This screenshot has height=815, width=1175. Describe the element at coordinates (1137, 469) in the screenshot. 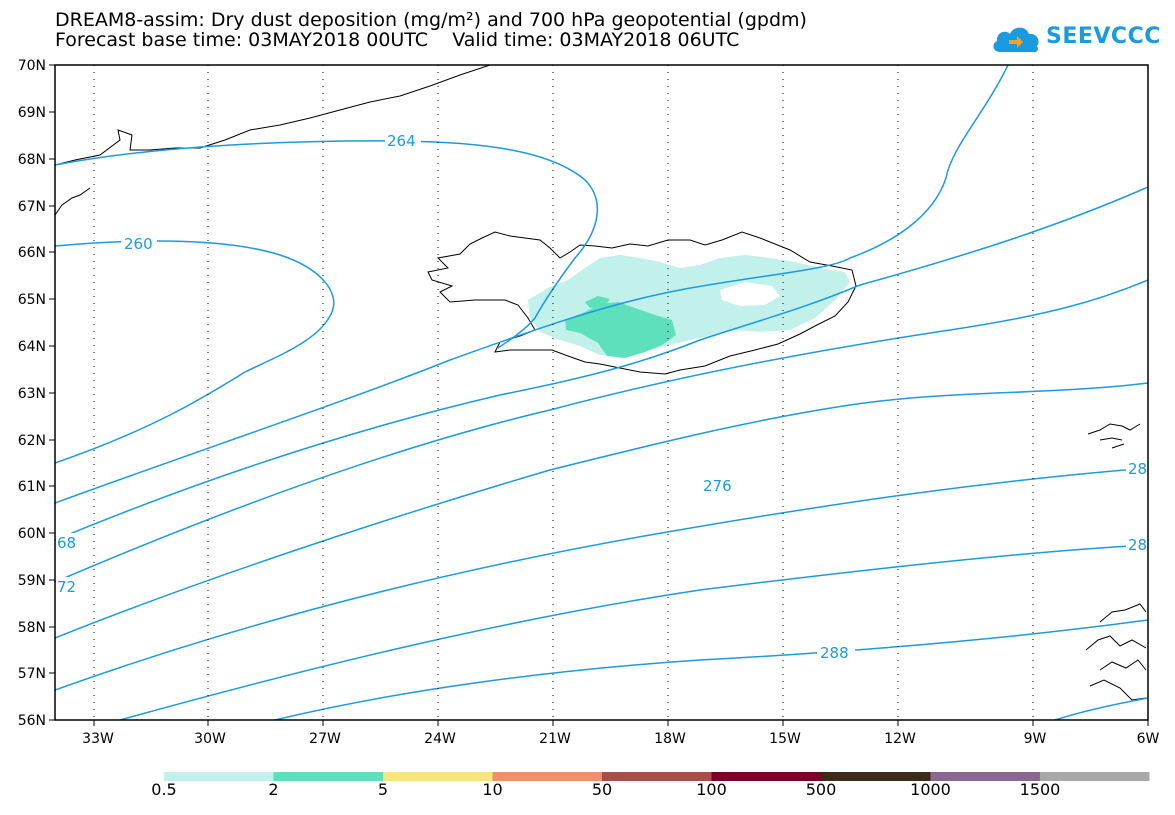

I see `contour-label-28-a: 28` at that location.